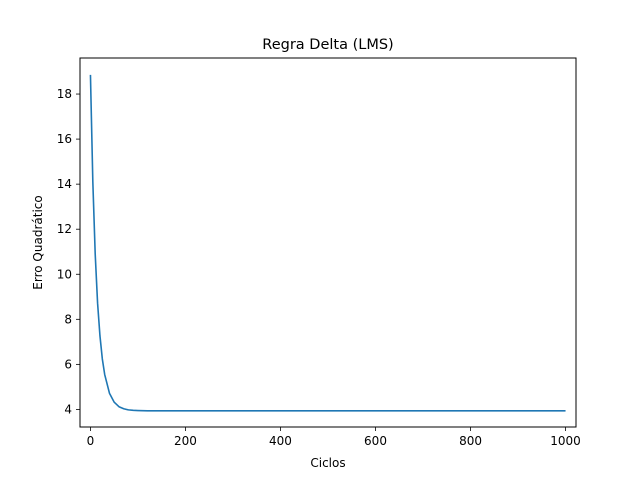 The height and width of the screenshot is (480, 640). Describe the element at coordinates (68, 251) in the screenshot. I see `y-axis-ticks: 4 6 8 10 12 14 16 18` at that location.